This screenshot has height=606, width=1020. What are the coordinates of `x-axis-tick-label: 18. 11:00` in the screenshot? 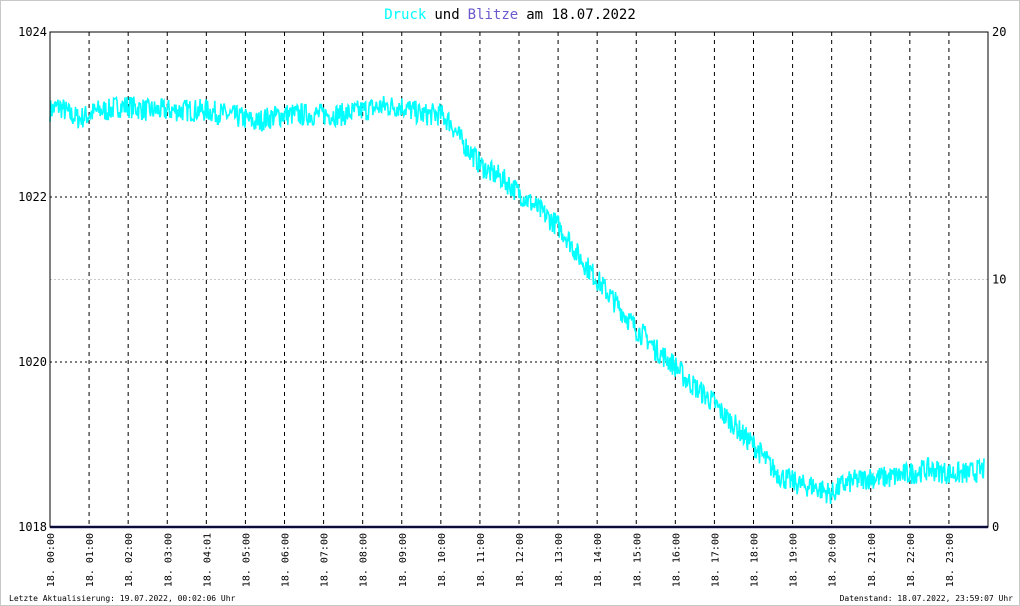 It's located at (481, 560).